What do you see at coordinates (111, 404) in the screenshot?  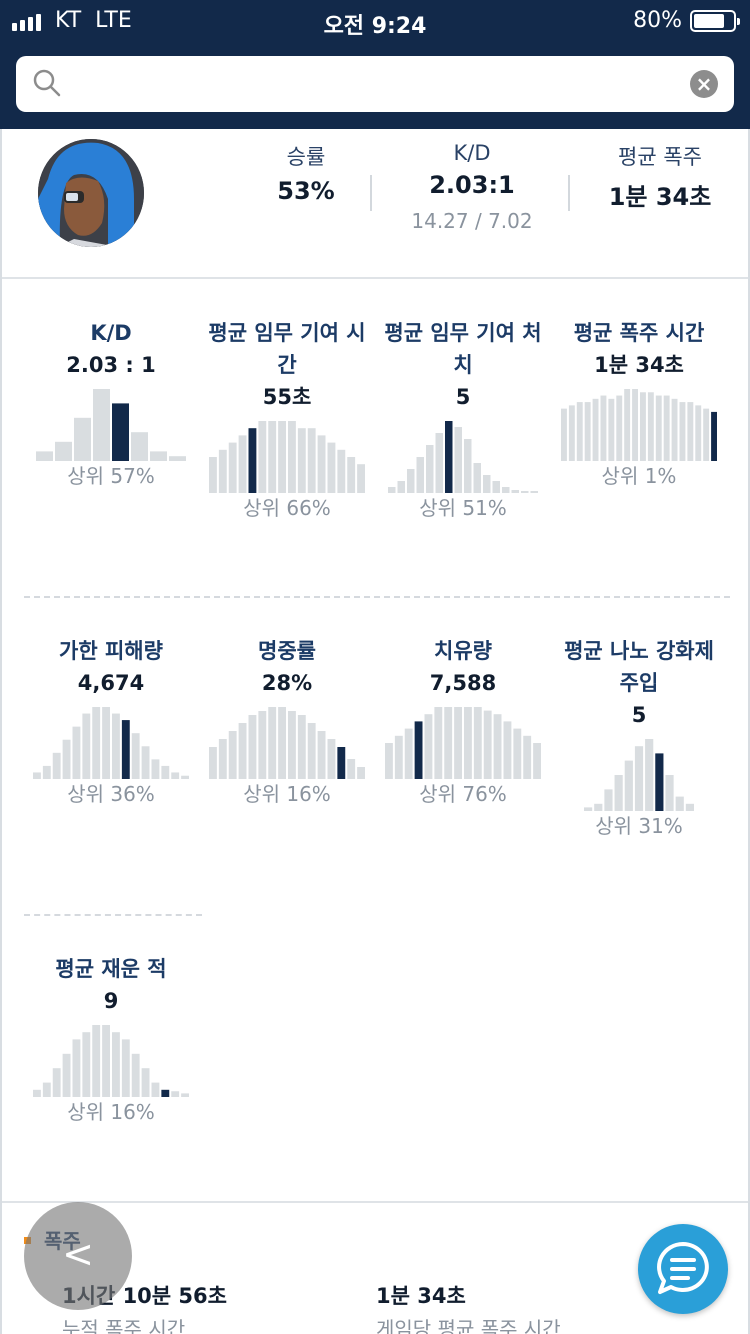 I see `stat-tile-kd: K/D 2.03 : 1 상위 57%` at bounding box center [111, 404].